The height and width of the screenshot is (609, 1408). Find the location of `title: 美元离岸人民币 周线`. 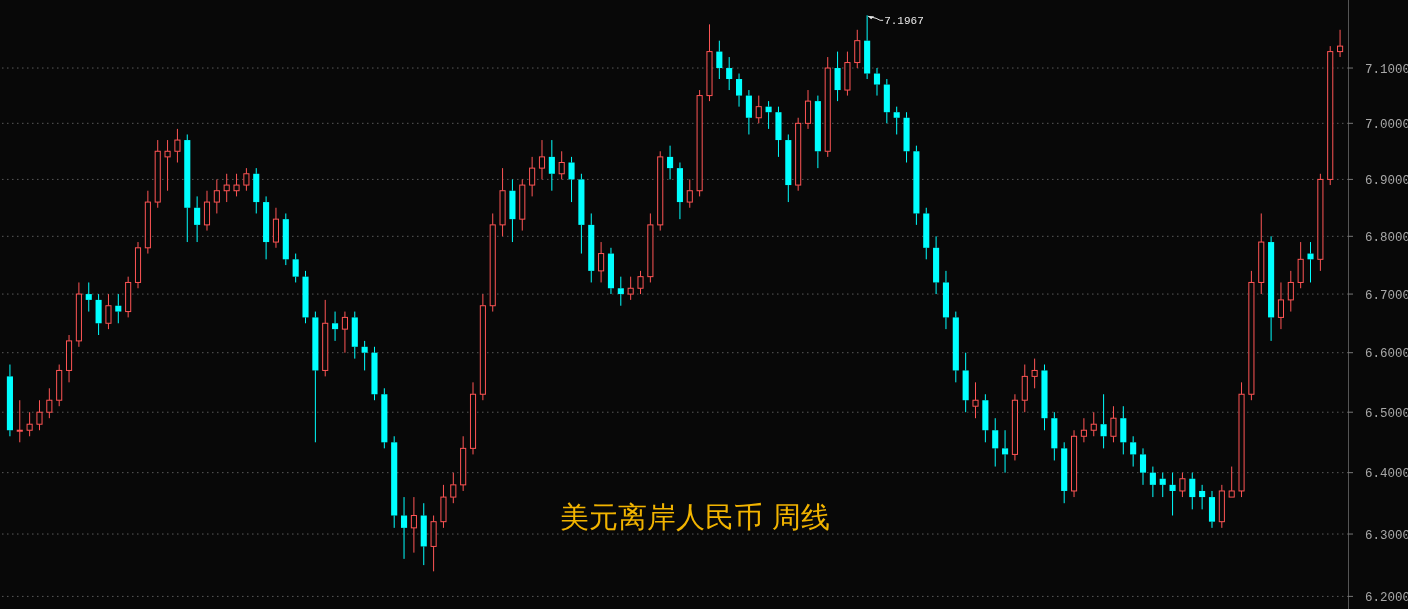

title: 美元离岸人民币 周线 is located at coordinates (695, 517).